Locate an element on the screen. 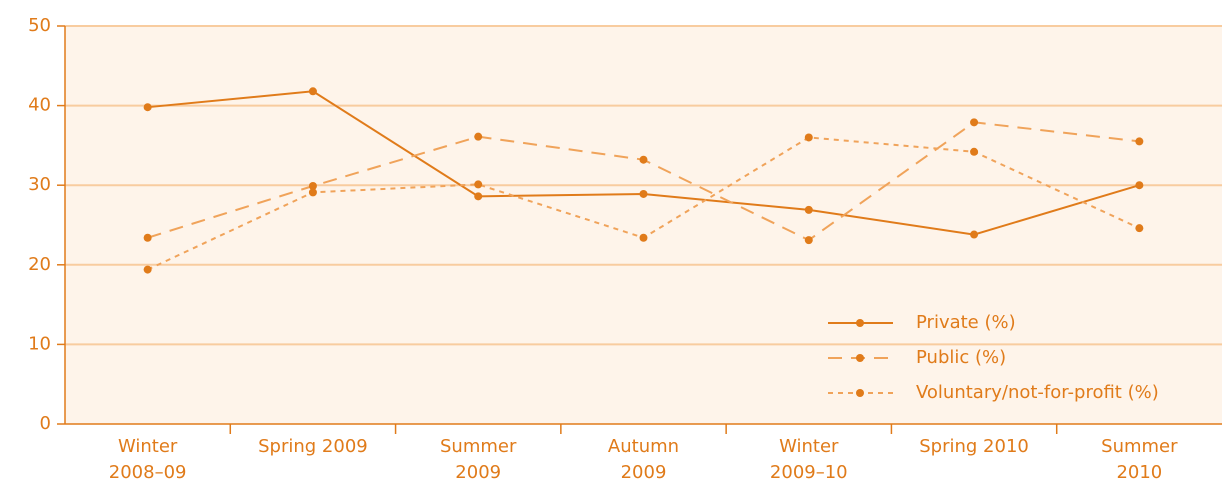 The image size is (1222, 489). x-tick-label: Winter 2009–10 is located at coordinates (808, 459).